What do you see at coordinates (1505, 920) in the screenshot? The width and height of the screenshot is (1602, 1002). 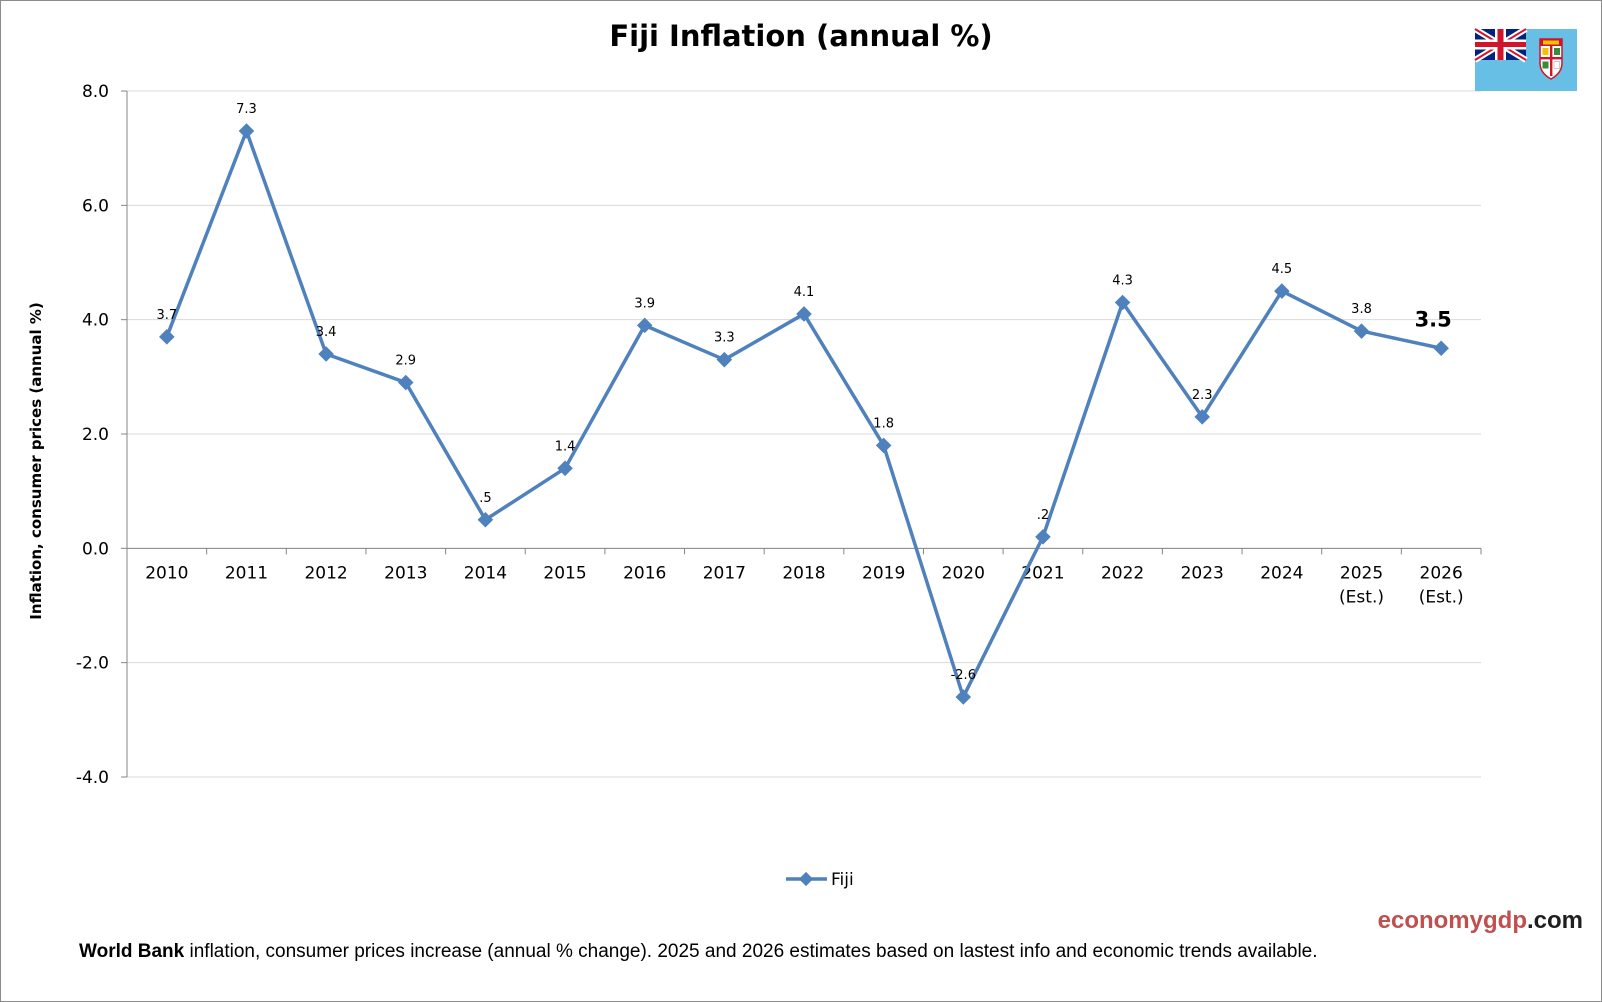 I see `watermark-gdp: gdp` at bounding box center [1505, 920].